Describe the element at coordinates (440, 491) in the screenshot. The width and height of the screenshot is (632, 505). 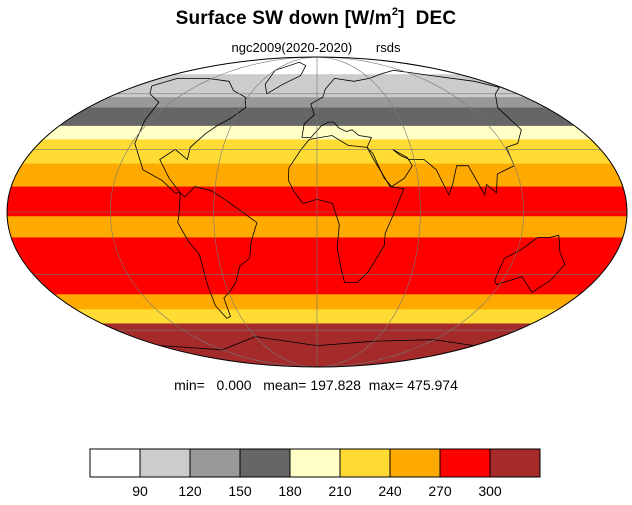
I see `colorbar-tick-label: 270` at that location.